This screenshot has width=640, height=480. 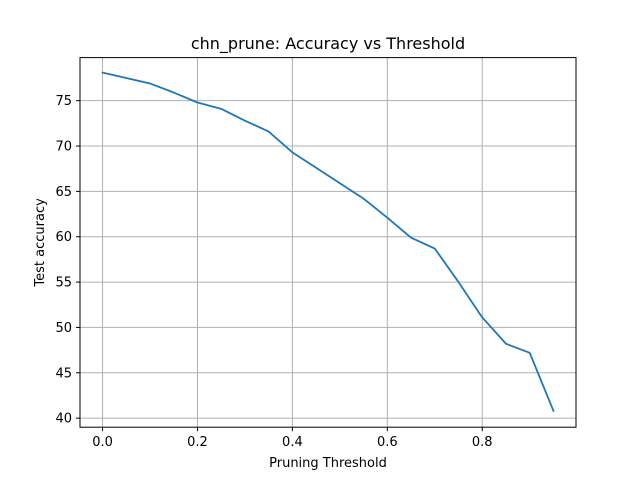 What do you see at coordinates (328, 463) in the screenshot?
I see `x-axis-label: Pruning Threshold` at bounding box center [328, 463].